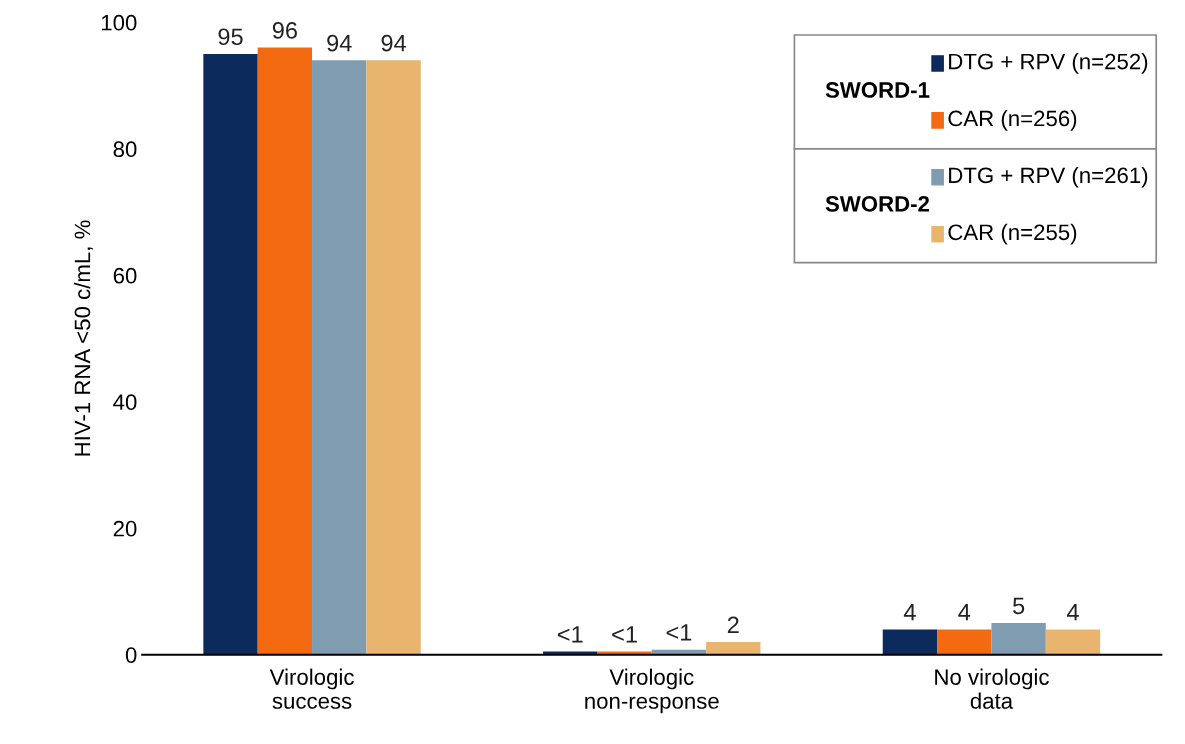  I want to click on y-tick-label: 20, so click(125, 528).